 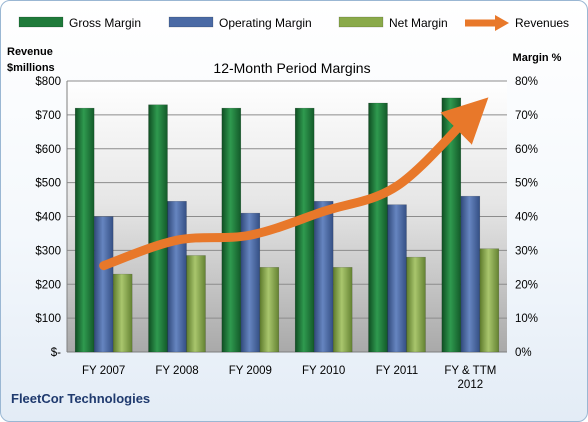 What do you see at coordinates (526, 150) in the screenshot?
I see `right-tick-label: 60%` at bounding box center [526, 150].